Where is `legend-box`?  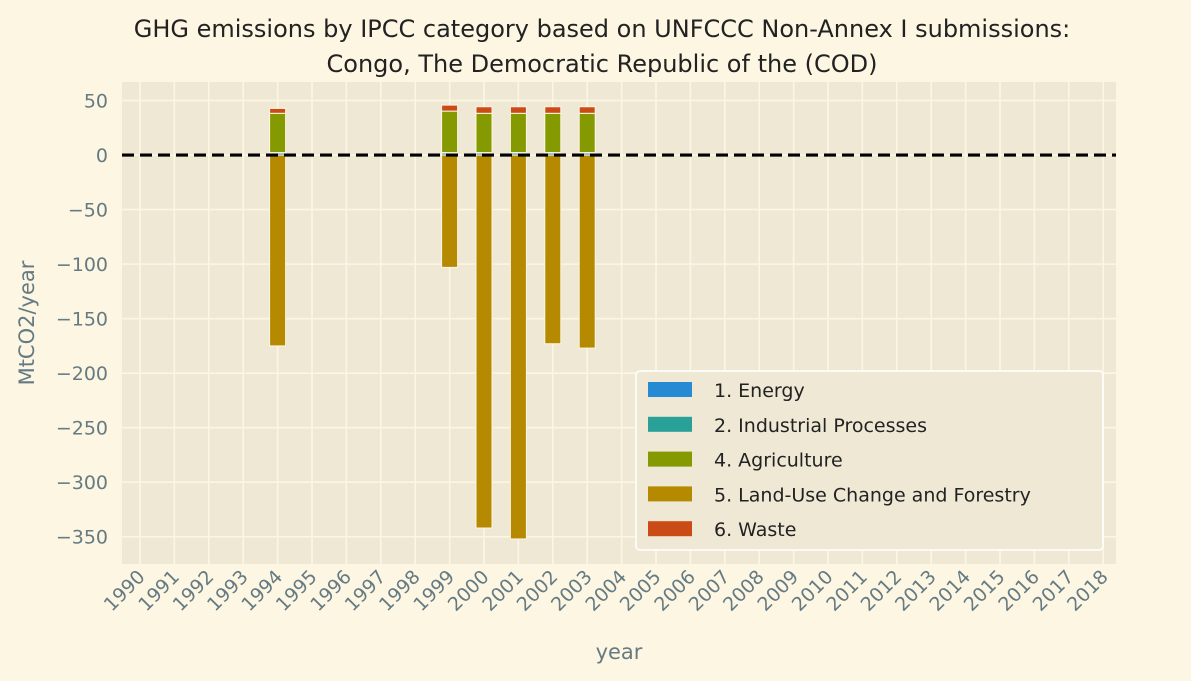 legend-box is located at coordinates (869, 460).